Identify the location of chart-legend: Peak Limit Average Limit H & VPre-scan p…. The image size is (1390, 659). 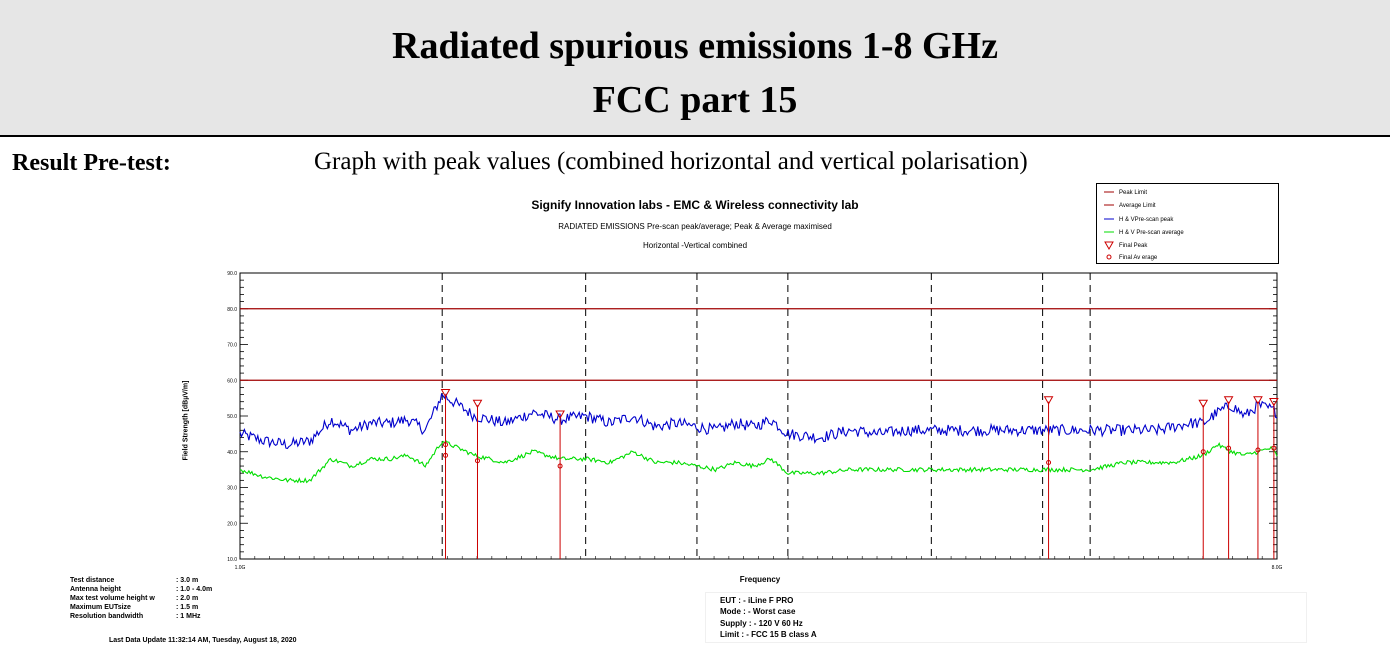
(1187, 223).